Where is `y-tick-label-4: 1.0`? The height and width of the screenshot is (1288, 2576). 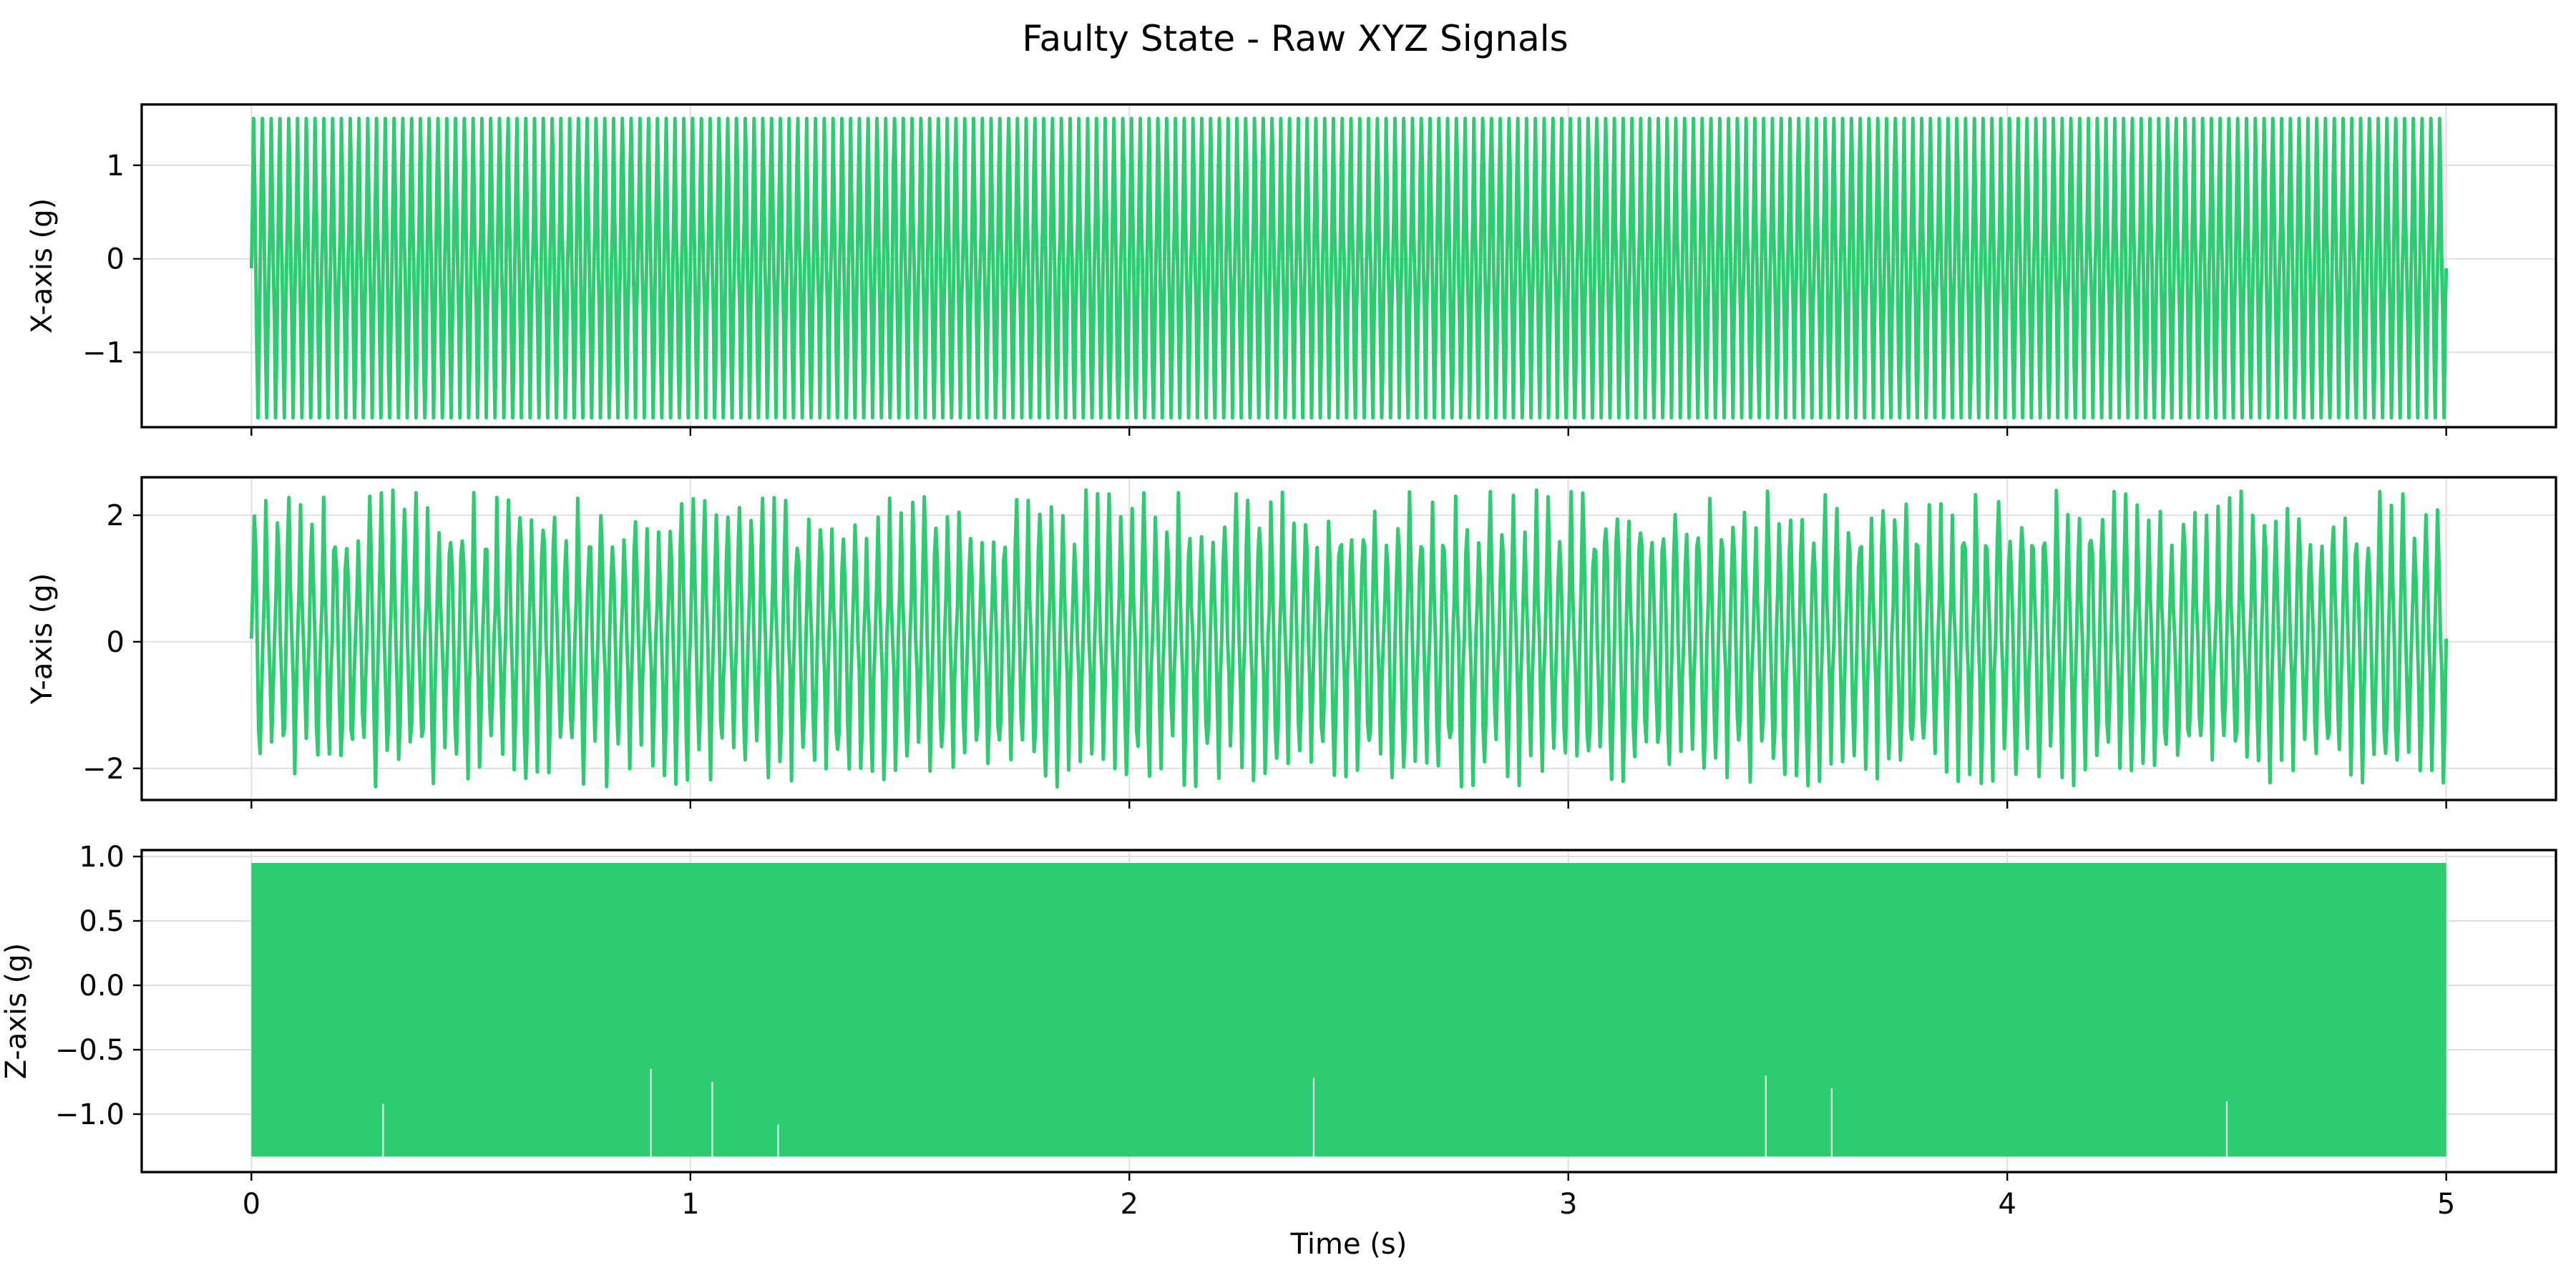 y-tick-label-4: 1.0 is located at coordinates (102, 858).